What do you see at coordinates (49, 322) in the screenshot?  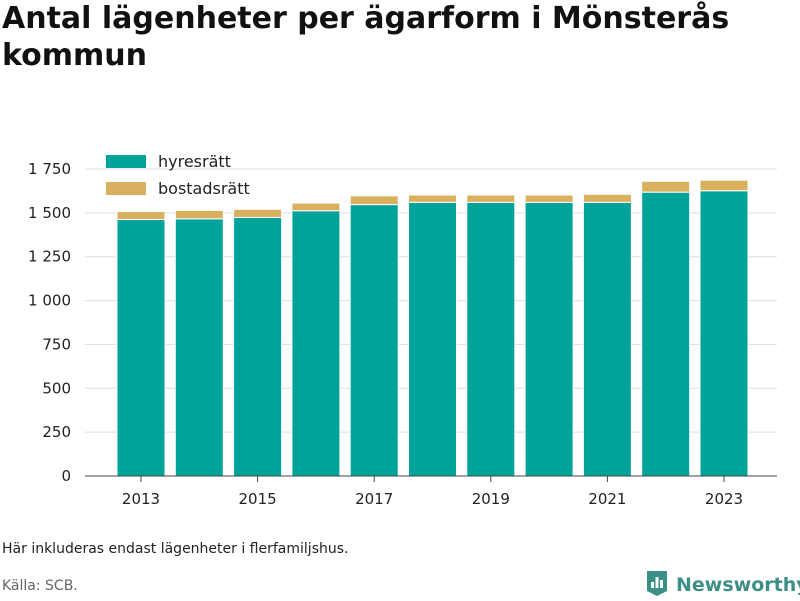 I see `y-axis-ticks: 0 250 500 750 1 000 1 250 1 500 1 750` at bounding box center [49, 322].